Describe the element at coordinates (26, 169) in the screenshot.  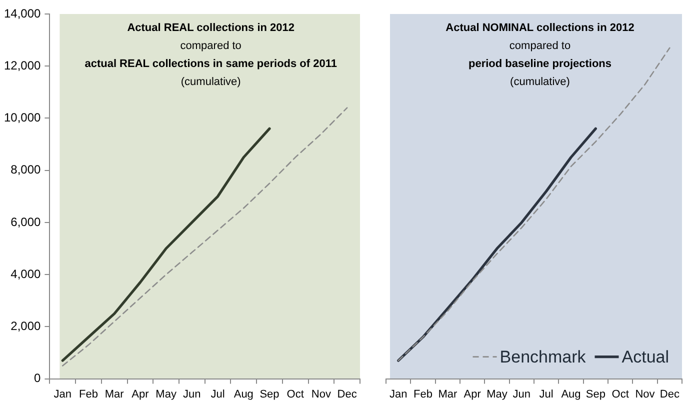
I see `y-tick-label: 8,000` at that location.